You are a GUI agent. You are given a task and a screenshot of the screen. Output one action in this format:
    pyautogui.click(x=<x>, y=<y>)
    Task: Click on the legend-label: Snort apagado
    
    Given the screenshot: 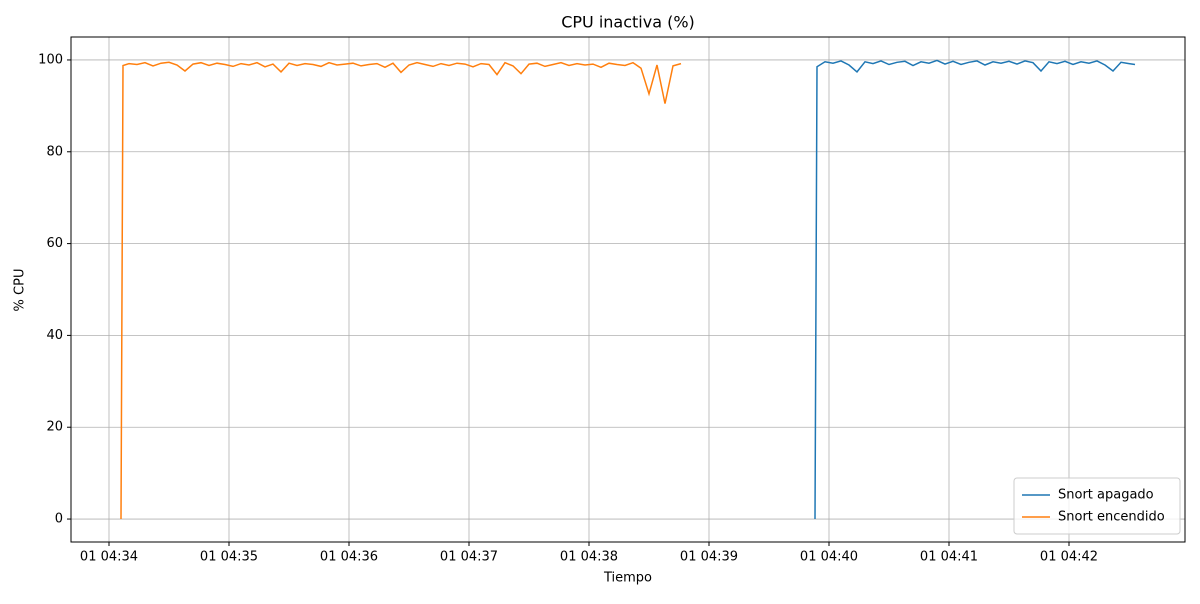 What is the action you would take?
    pyautogui.click(x=1106, y=495)
    